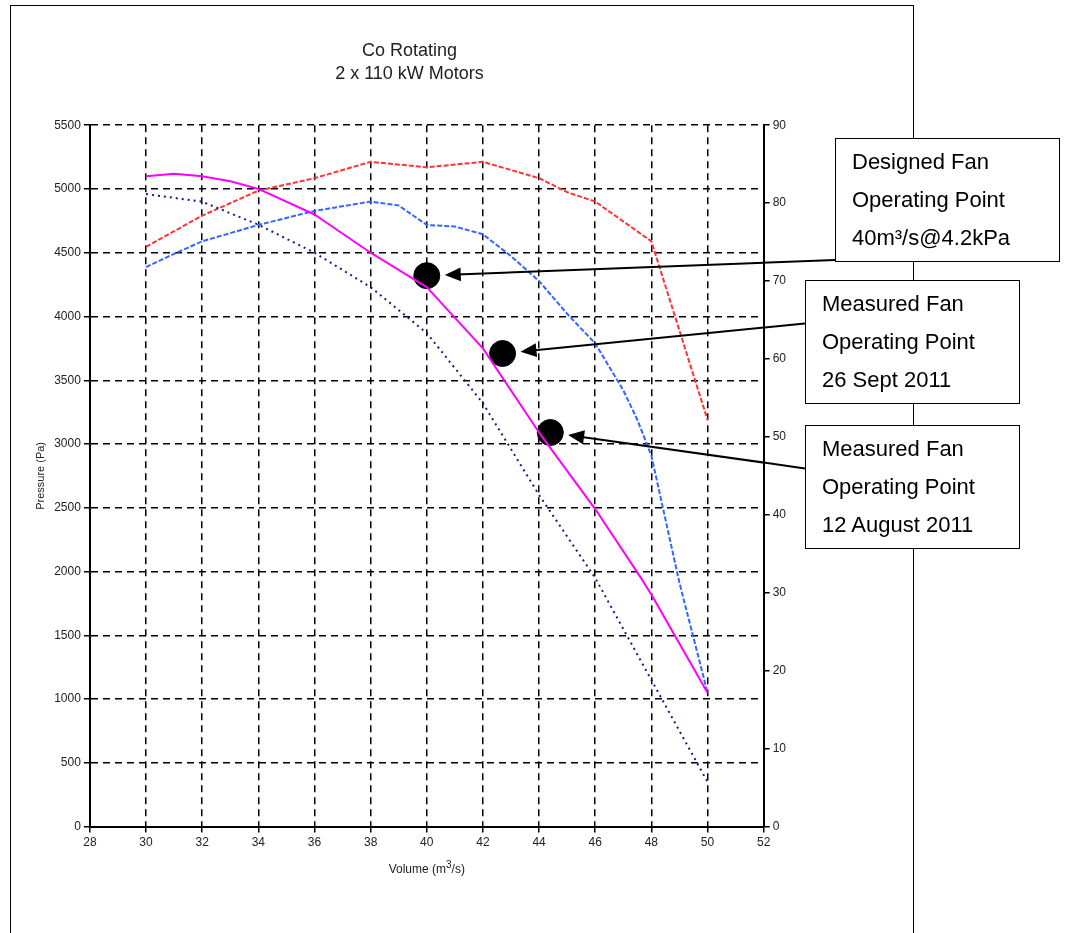  Describe the element at coordinates (68, 570) in the screenshot. I see `y-tick-label: 2000` at that location.